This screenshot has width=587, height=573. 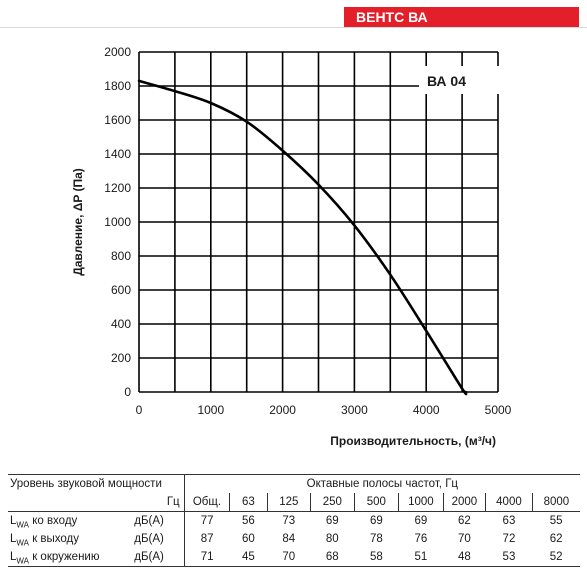 What do you see at coordinates (555, 502) in the screenshot?
I see `col-header: 8000` at bounding box center [555, 502].